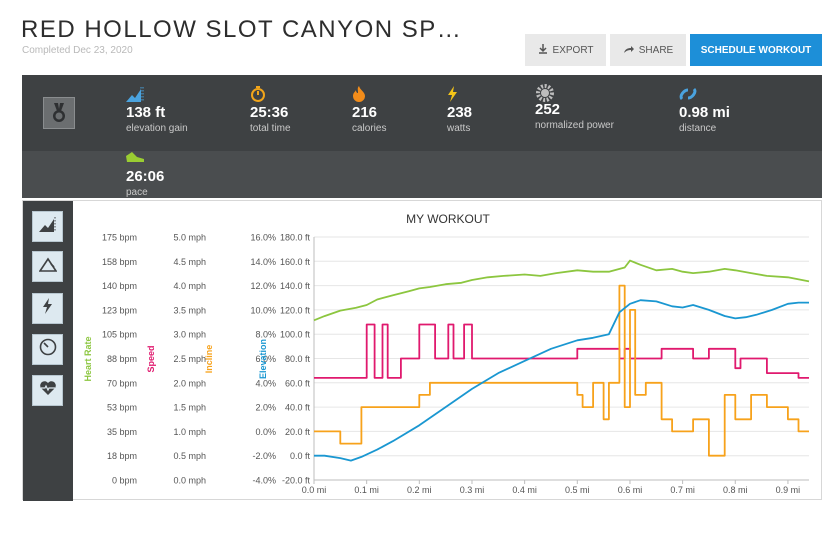  Describe the element at coordinates (189, 262) in the screenshot. I see `y-tick-label: 4.5 mph` at that location.